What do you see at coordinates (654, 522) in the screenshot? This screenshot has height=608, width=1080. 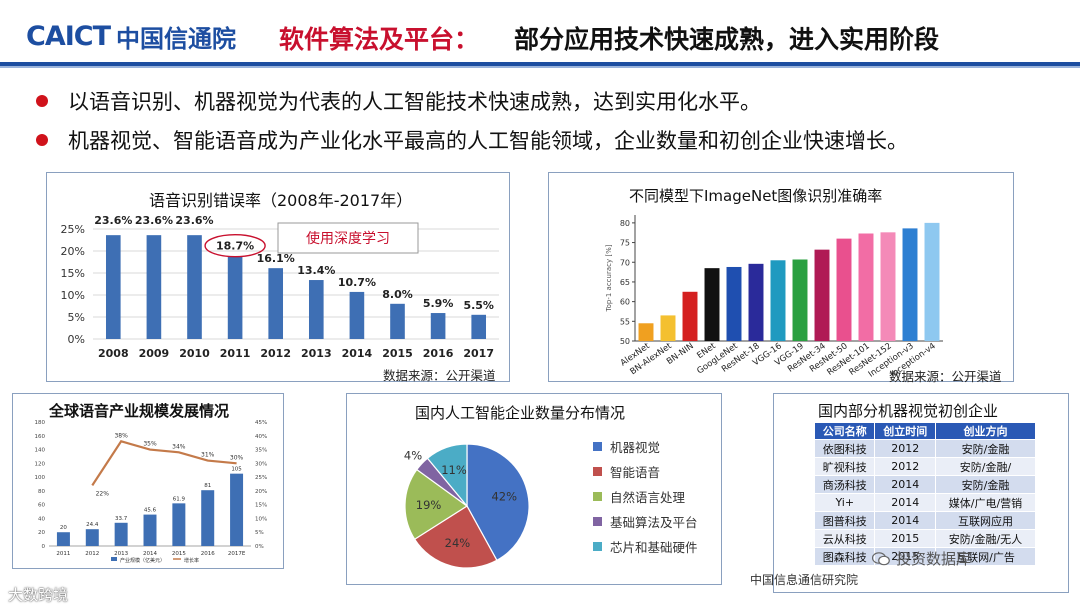 I see `legend-label: 基础算法及平台` at bounding box center [654, 522].